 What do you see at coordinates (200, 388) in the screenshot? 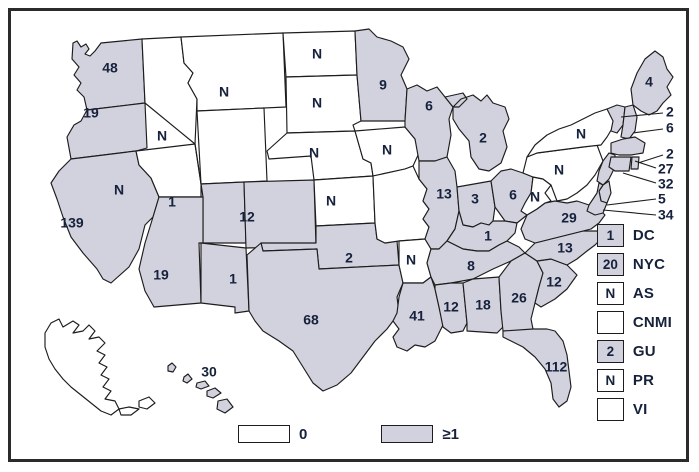
I see `state-HI` at bounding box center [200, 388].